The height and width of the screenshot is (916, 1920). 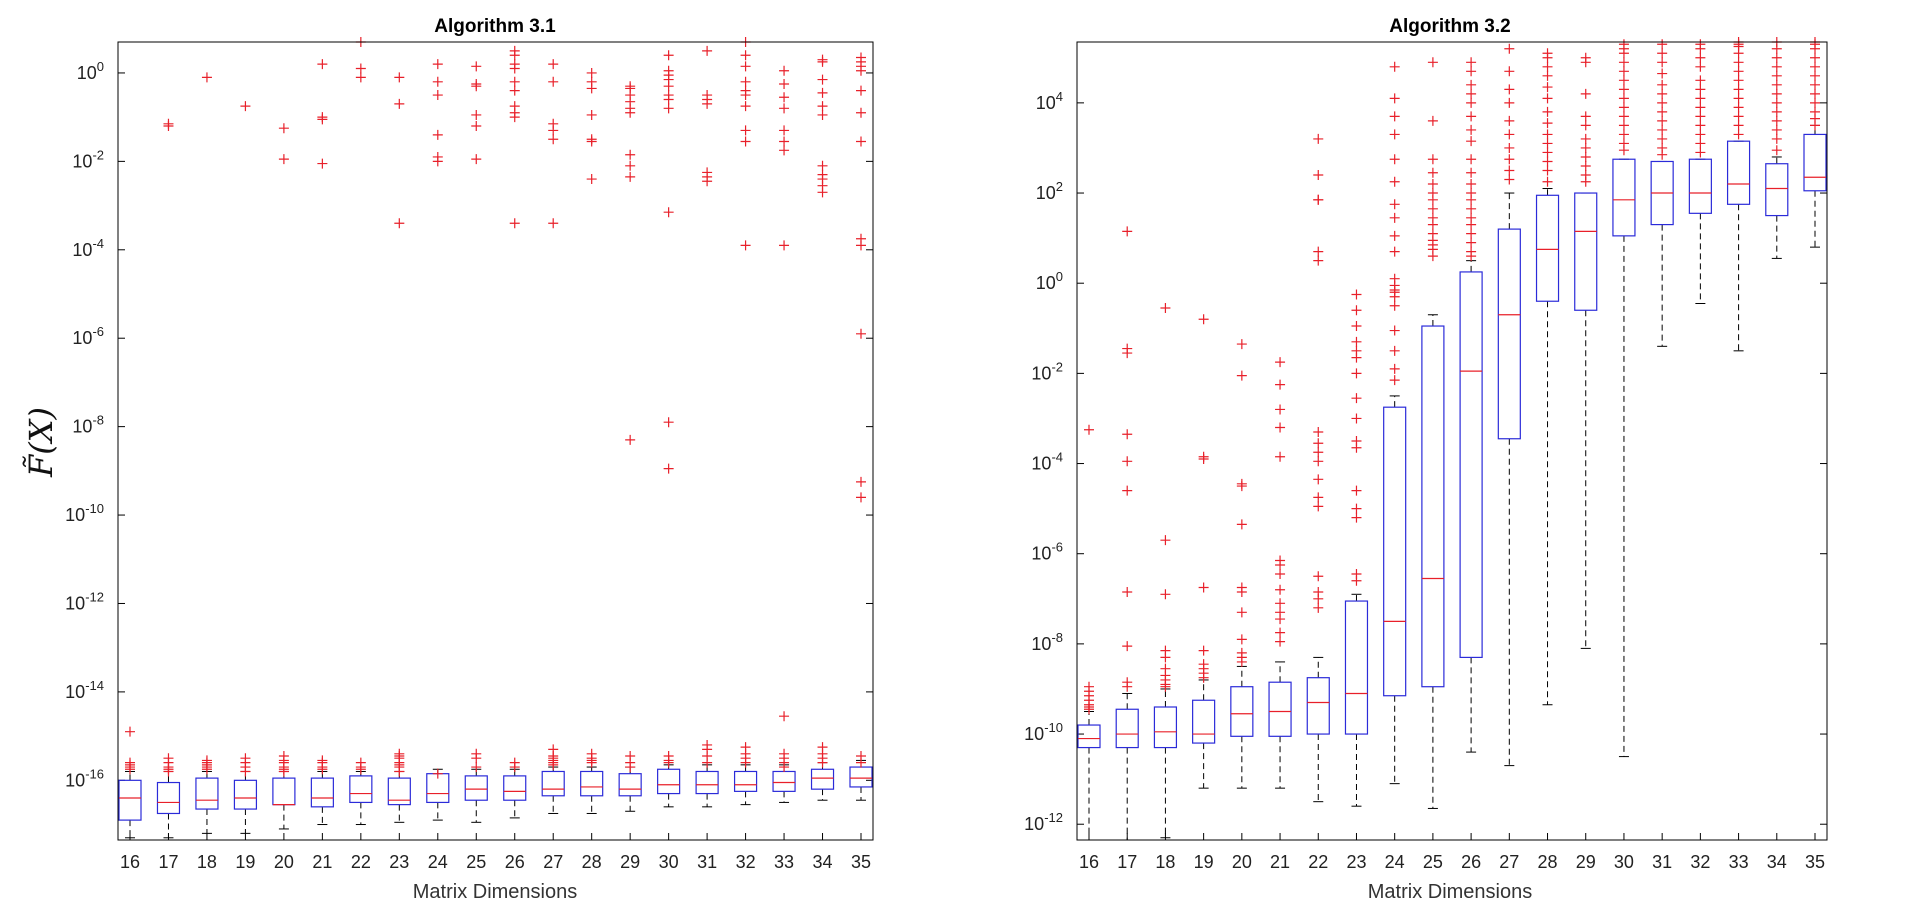 What do you see at coordinates (1049, 191) in the screenshot?
I see `y-tick-label: 10²` at bounding box center [1049, 191].